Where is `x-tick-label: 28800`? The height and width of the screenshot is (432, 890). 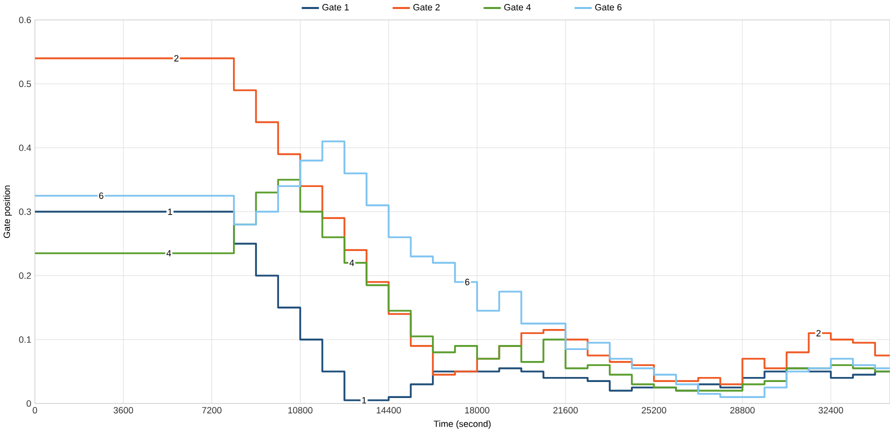
x-tick-label: 28800 is located at coordinates (742, 410).